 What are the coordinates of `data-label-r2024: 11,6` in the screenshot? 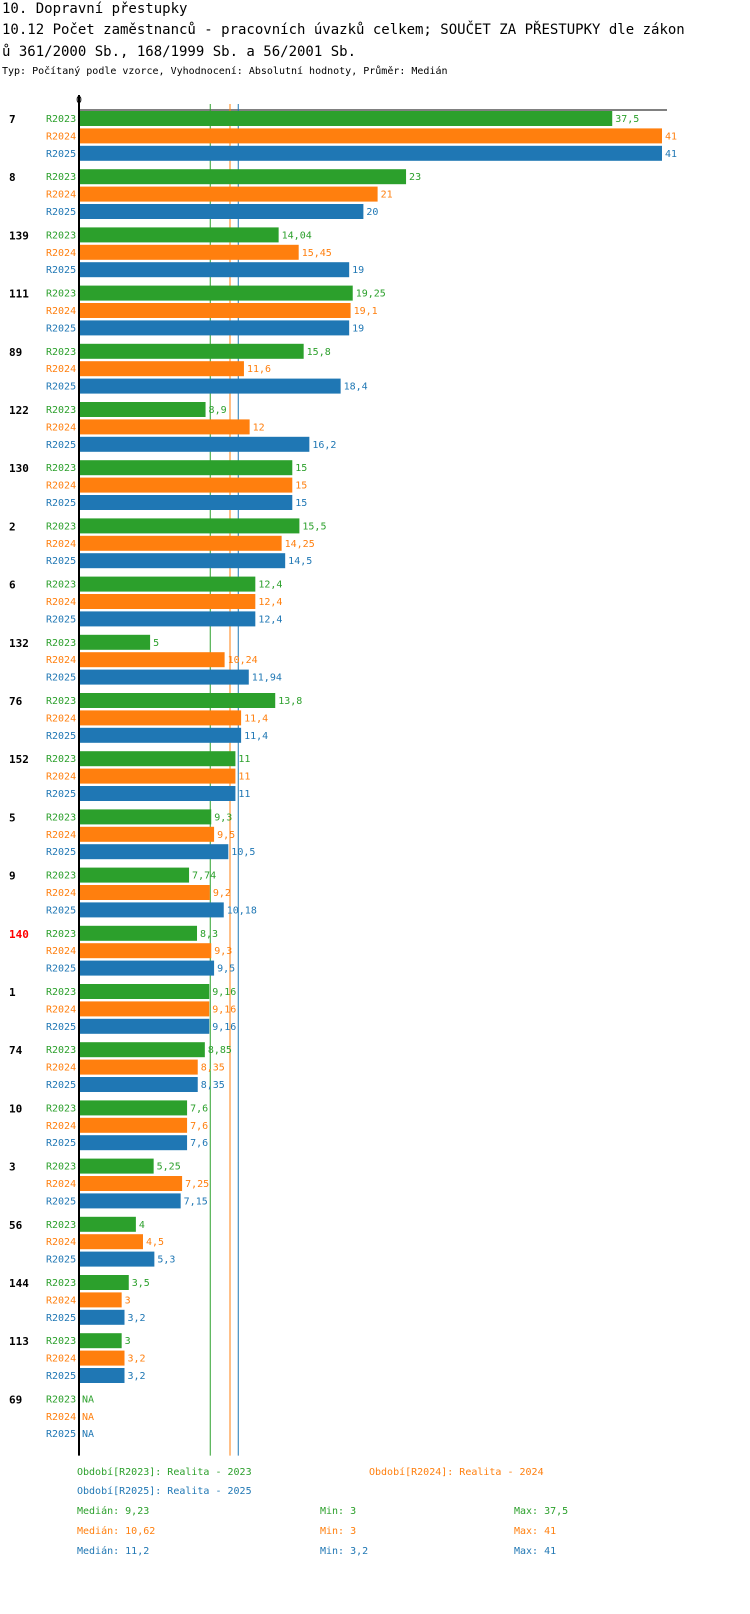 It's located at (259, 369).